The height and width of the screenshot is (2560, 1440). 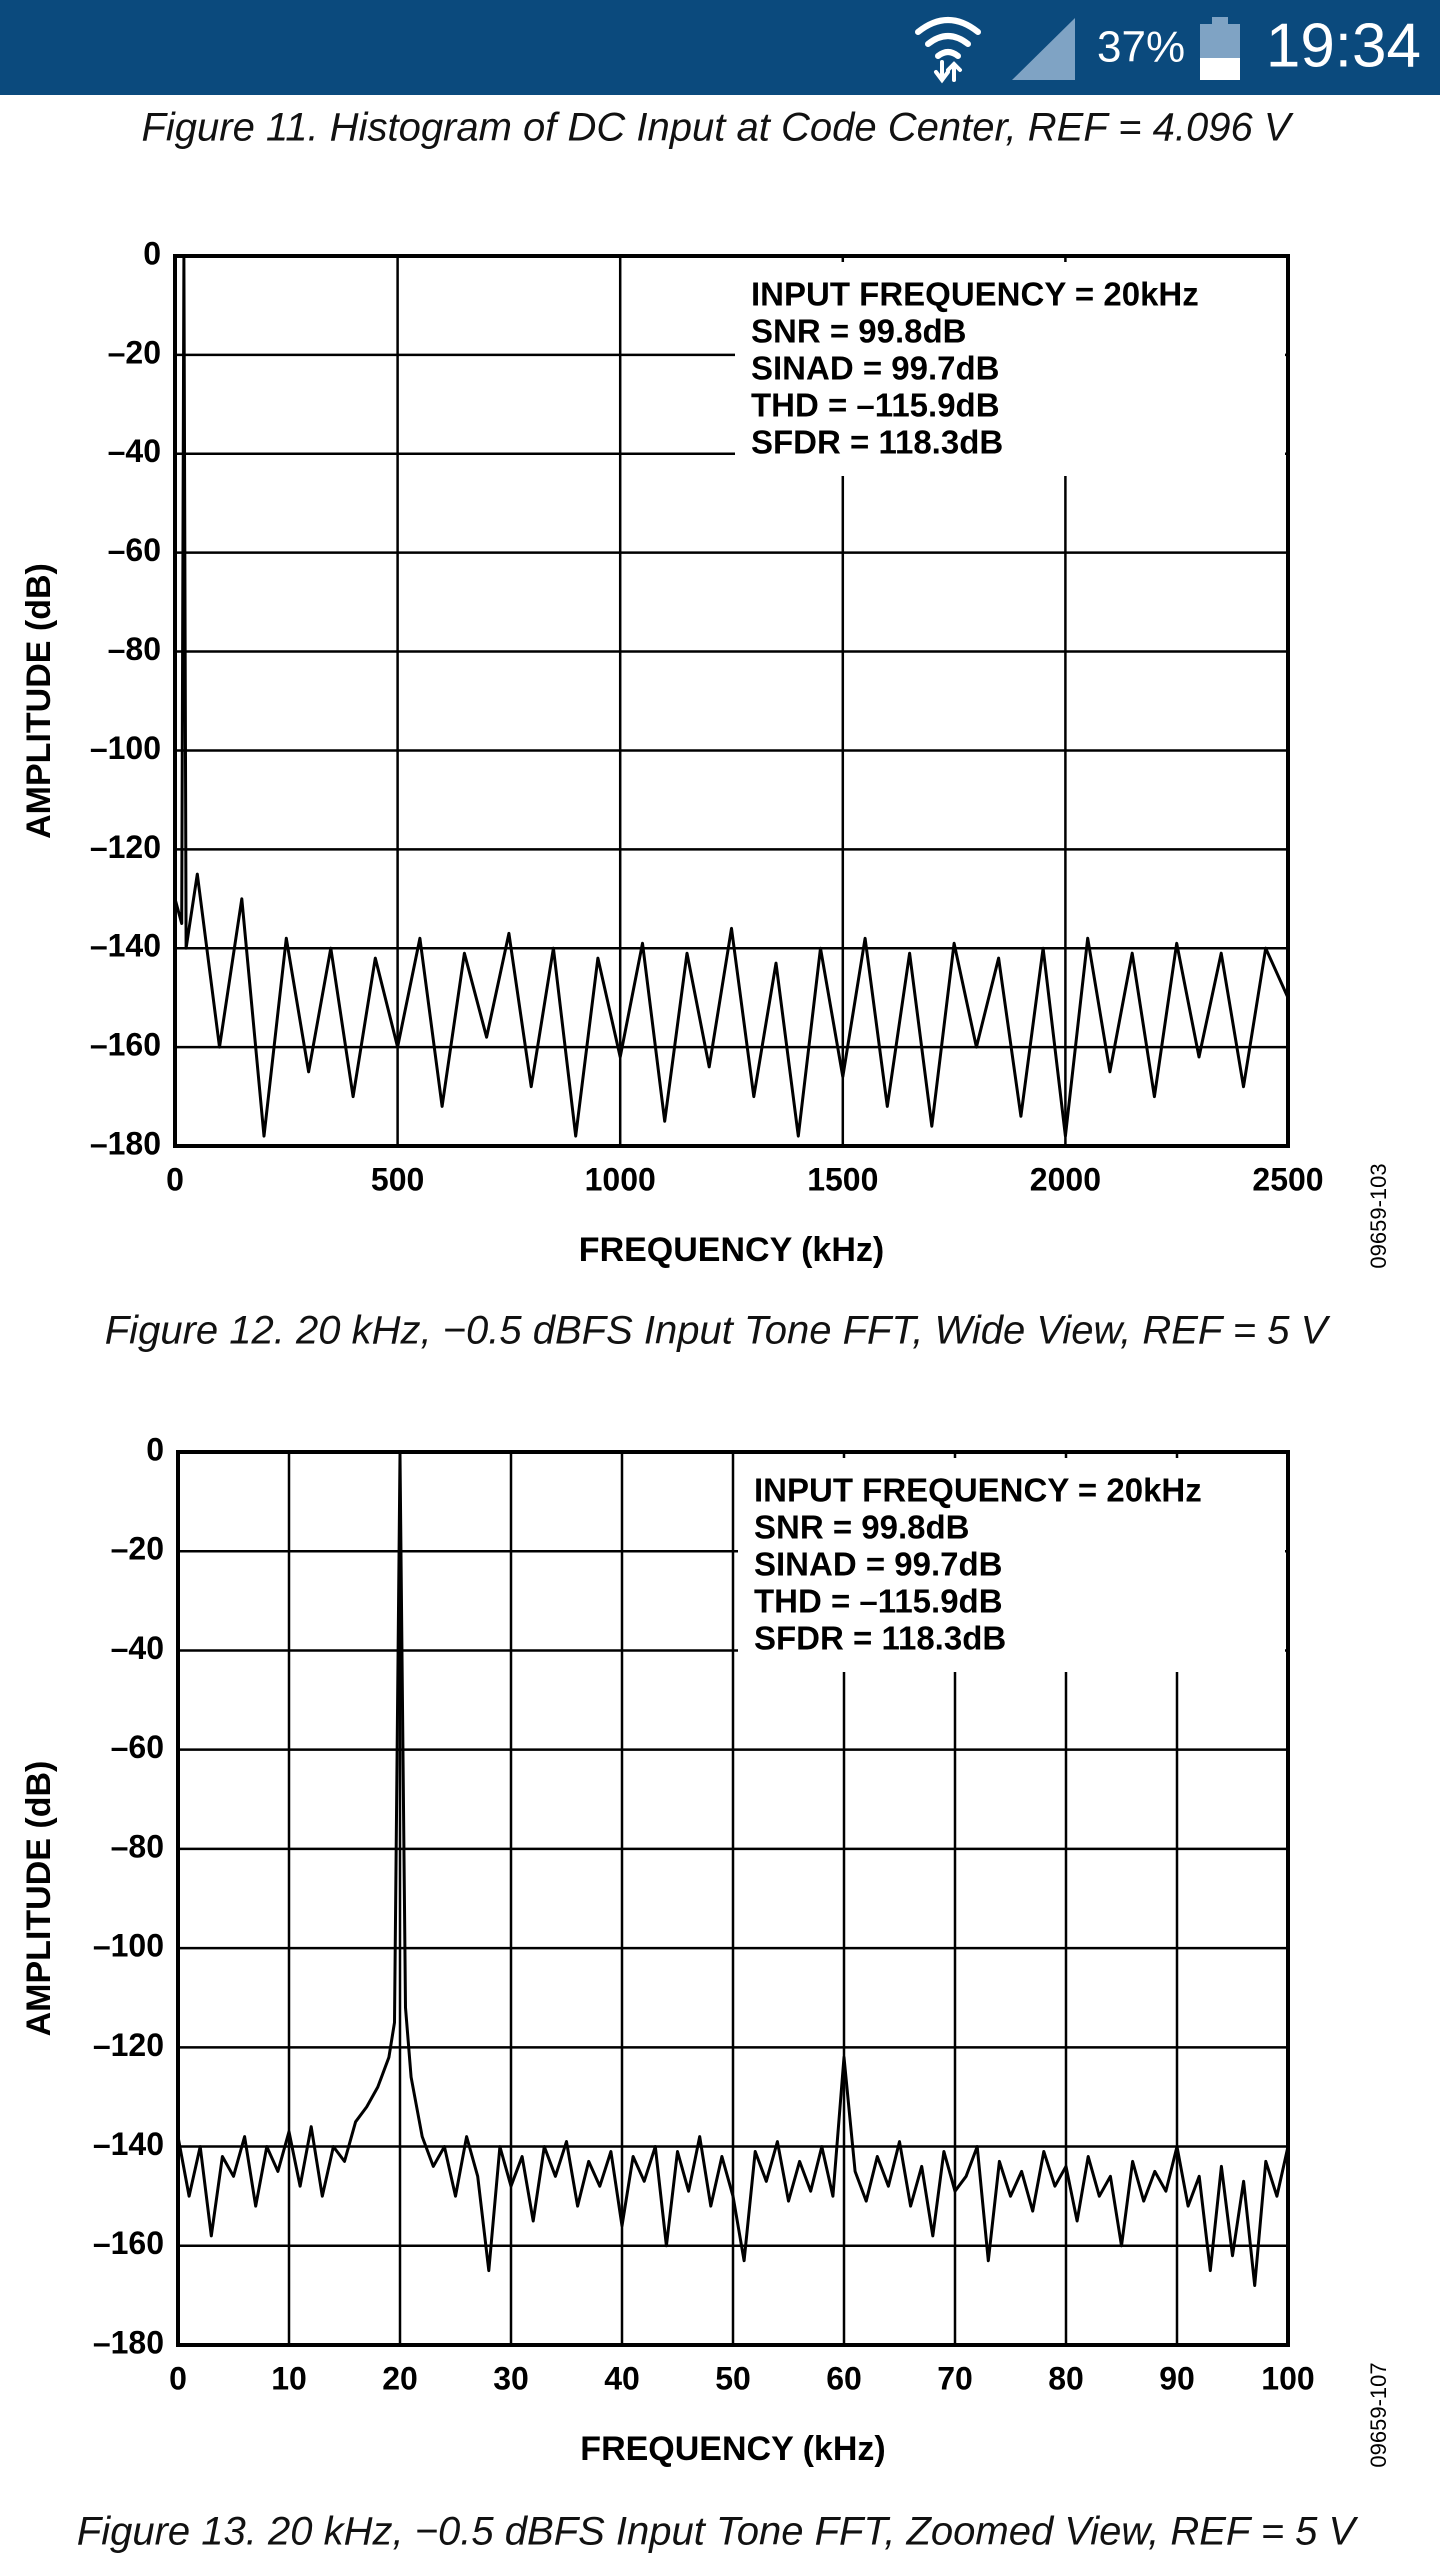 I want to click on figure-code: 09659-103, so click(x=1378, y=1215).